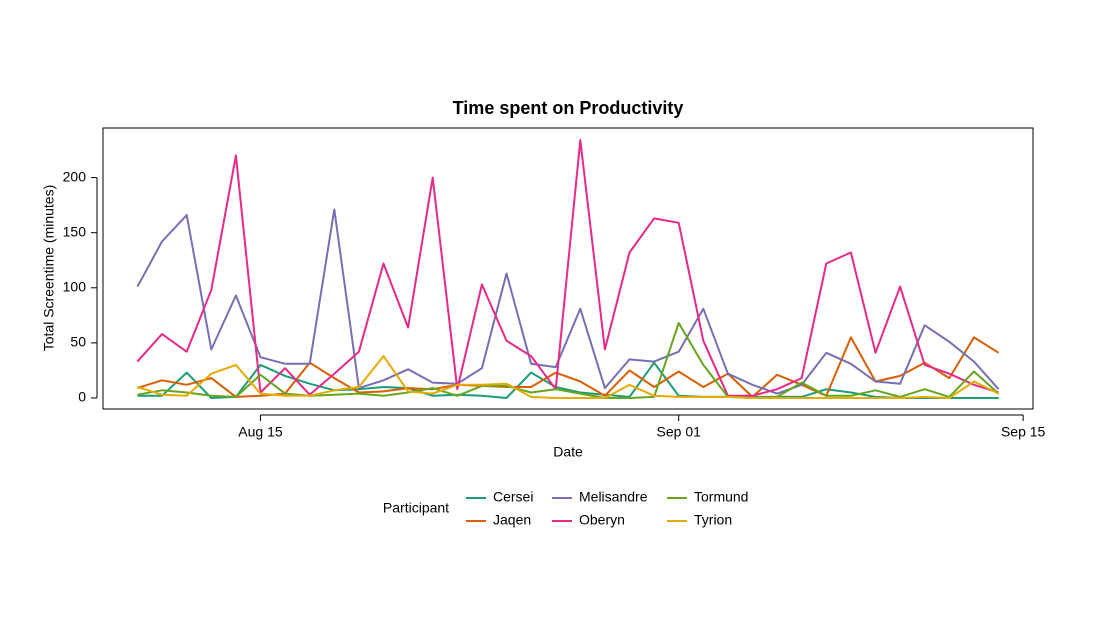 This screenshot has height=618, width=1112. Describe the element at coordinates (75, 286) in the screenshot. I see `y-tick-label: 100` at that location.